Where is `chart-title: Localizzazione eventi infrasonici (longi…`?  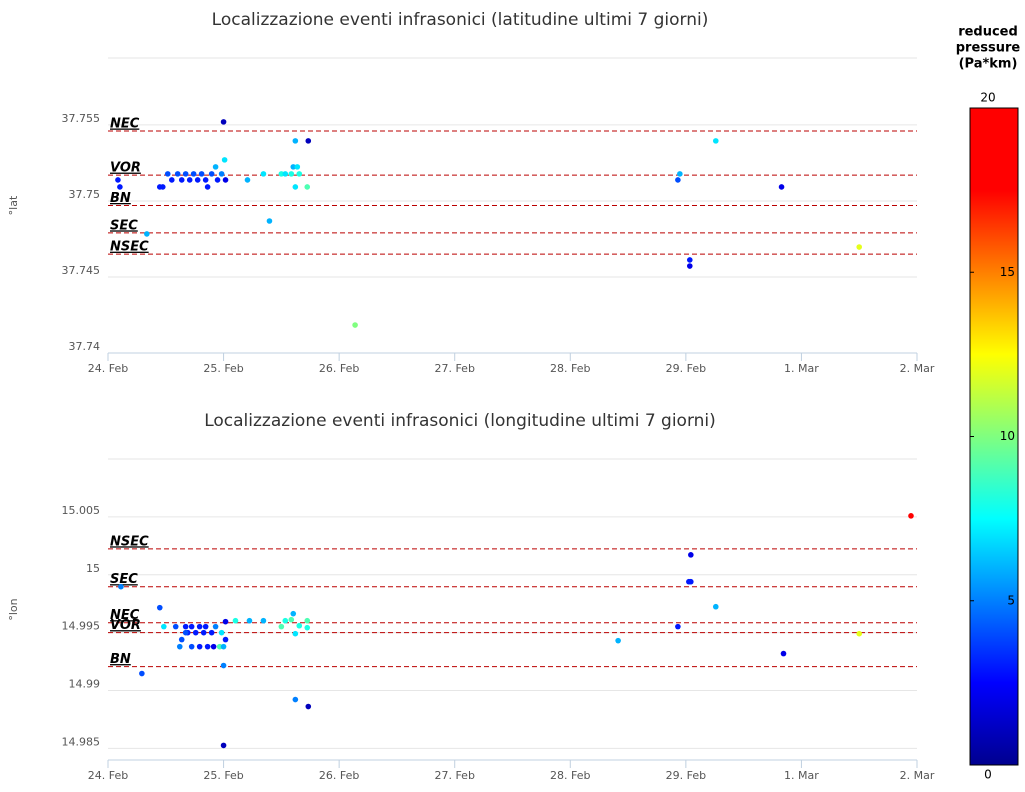 chart-title: Localizzazione eventi infrasonici (longi… is located at coordinates (460, 421).